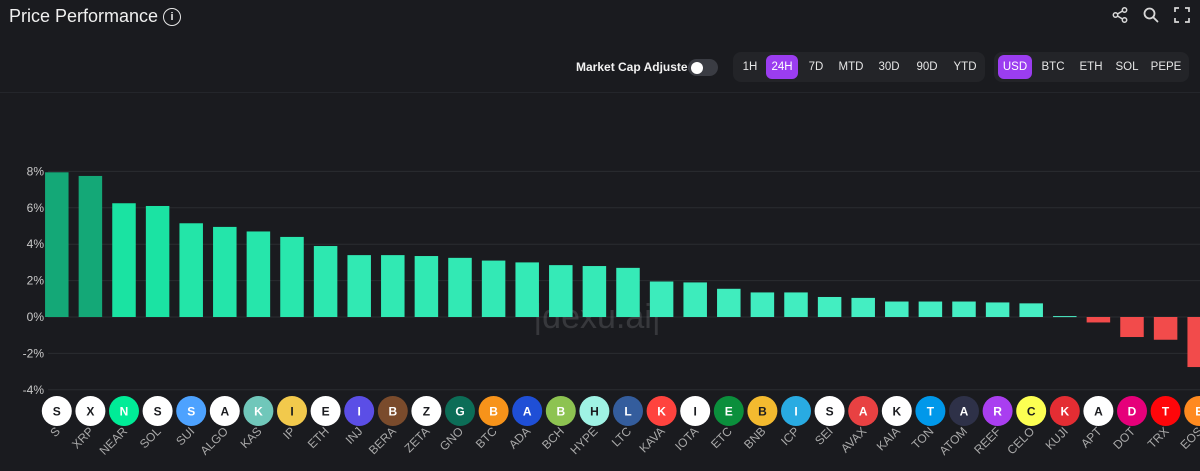  Describe the element at coordinates (997, 309) in the screenshot. I see `bar-reef` at that location.